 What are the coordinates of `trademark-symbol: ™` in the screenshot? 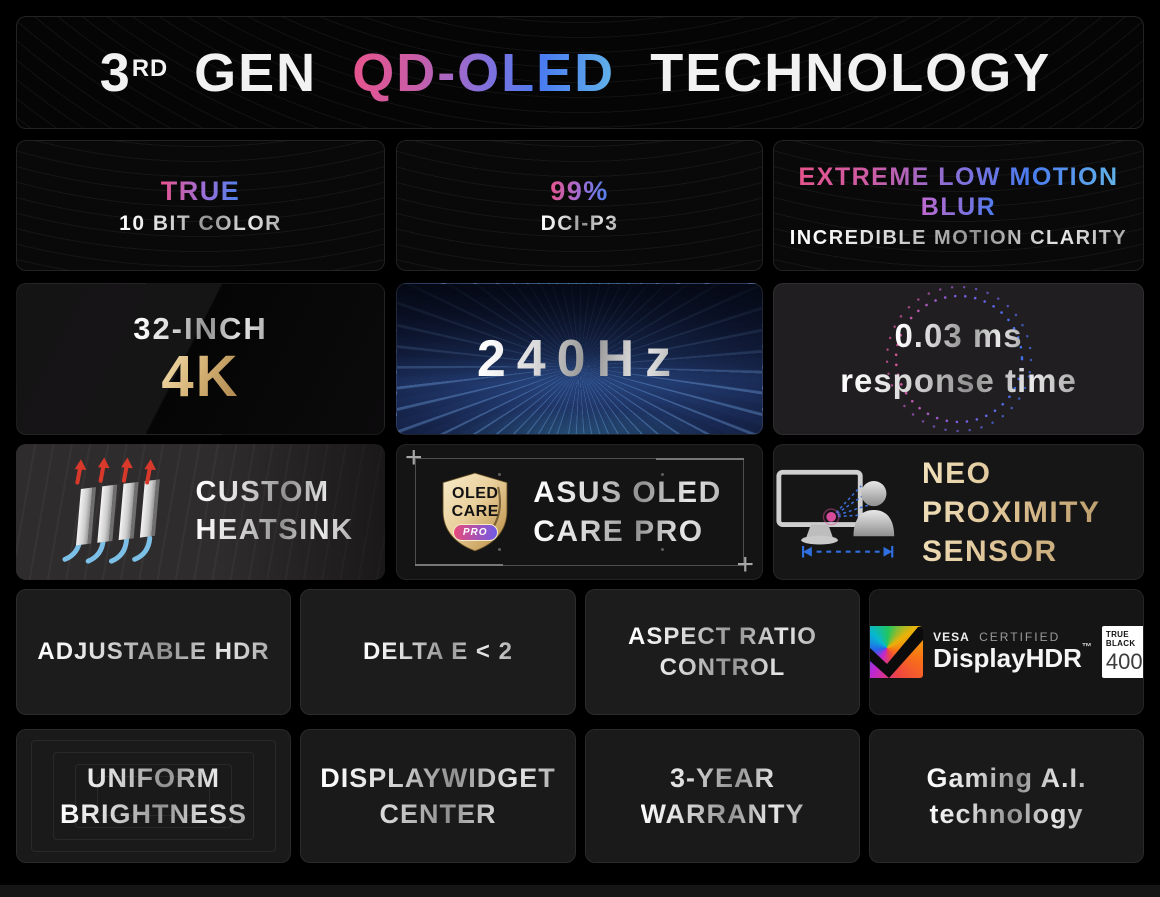 It's located at (1086, 648).